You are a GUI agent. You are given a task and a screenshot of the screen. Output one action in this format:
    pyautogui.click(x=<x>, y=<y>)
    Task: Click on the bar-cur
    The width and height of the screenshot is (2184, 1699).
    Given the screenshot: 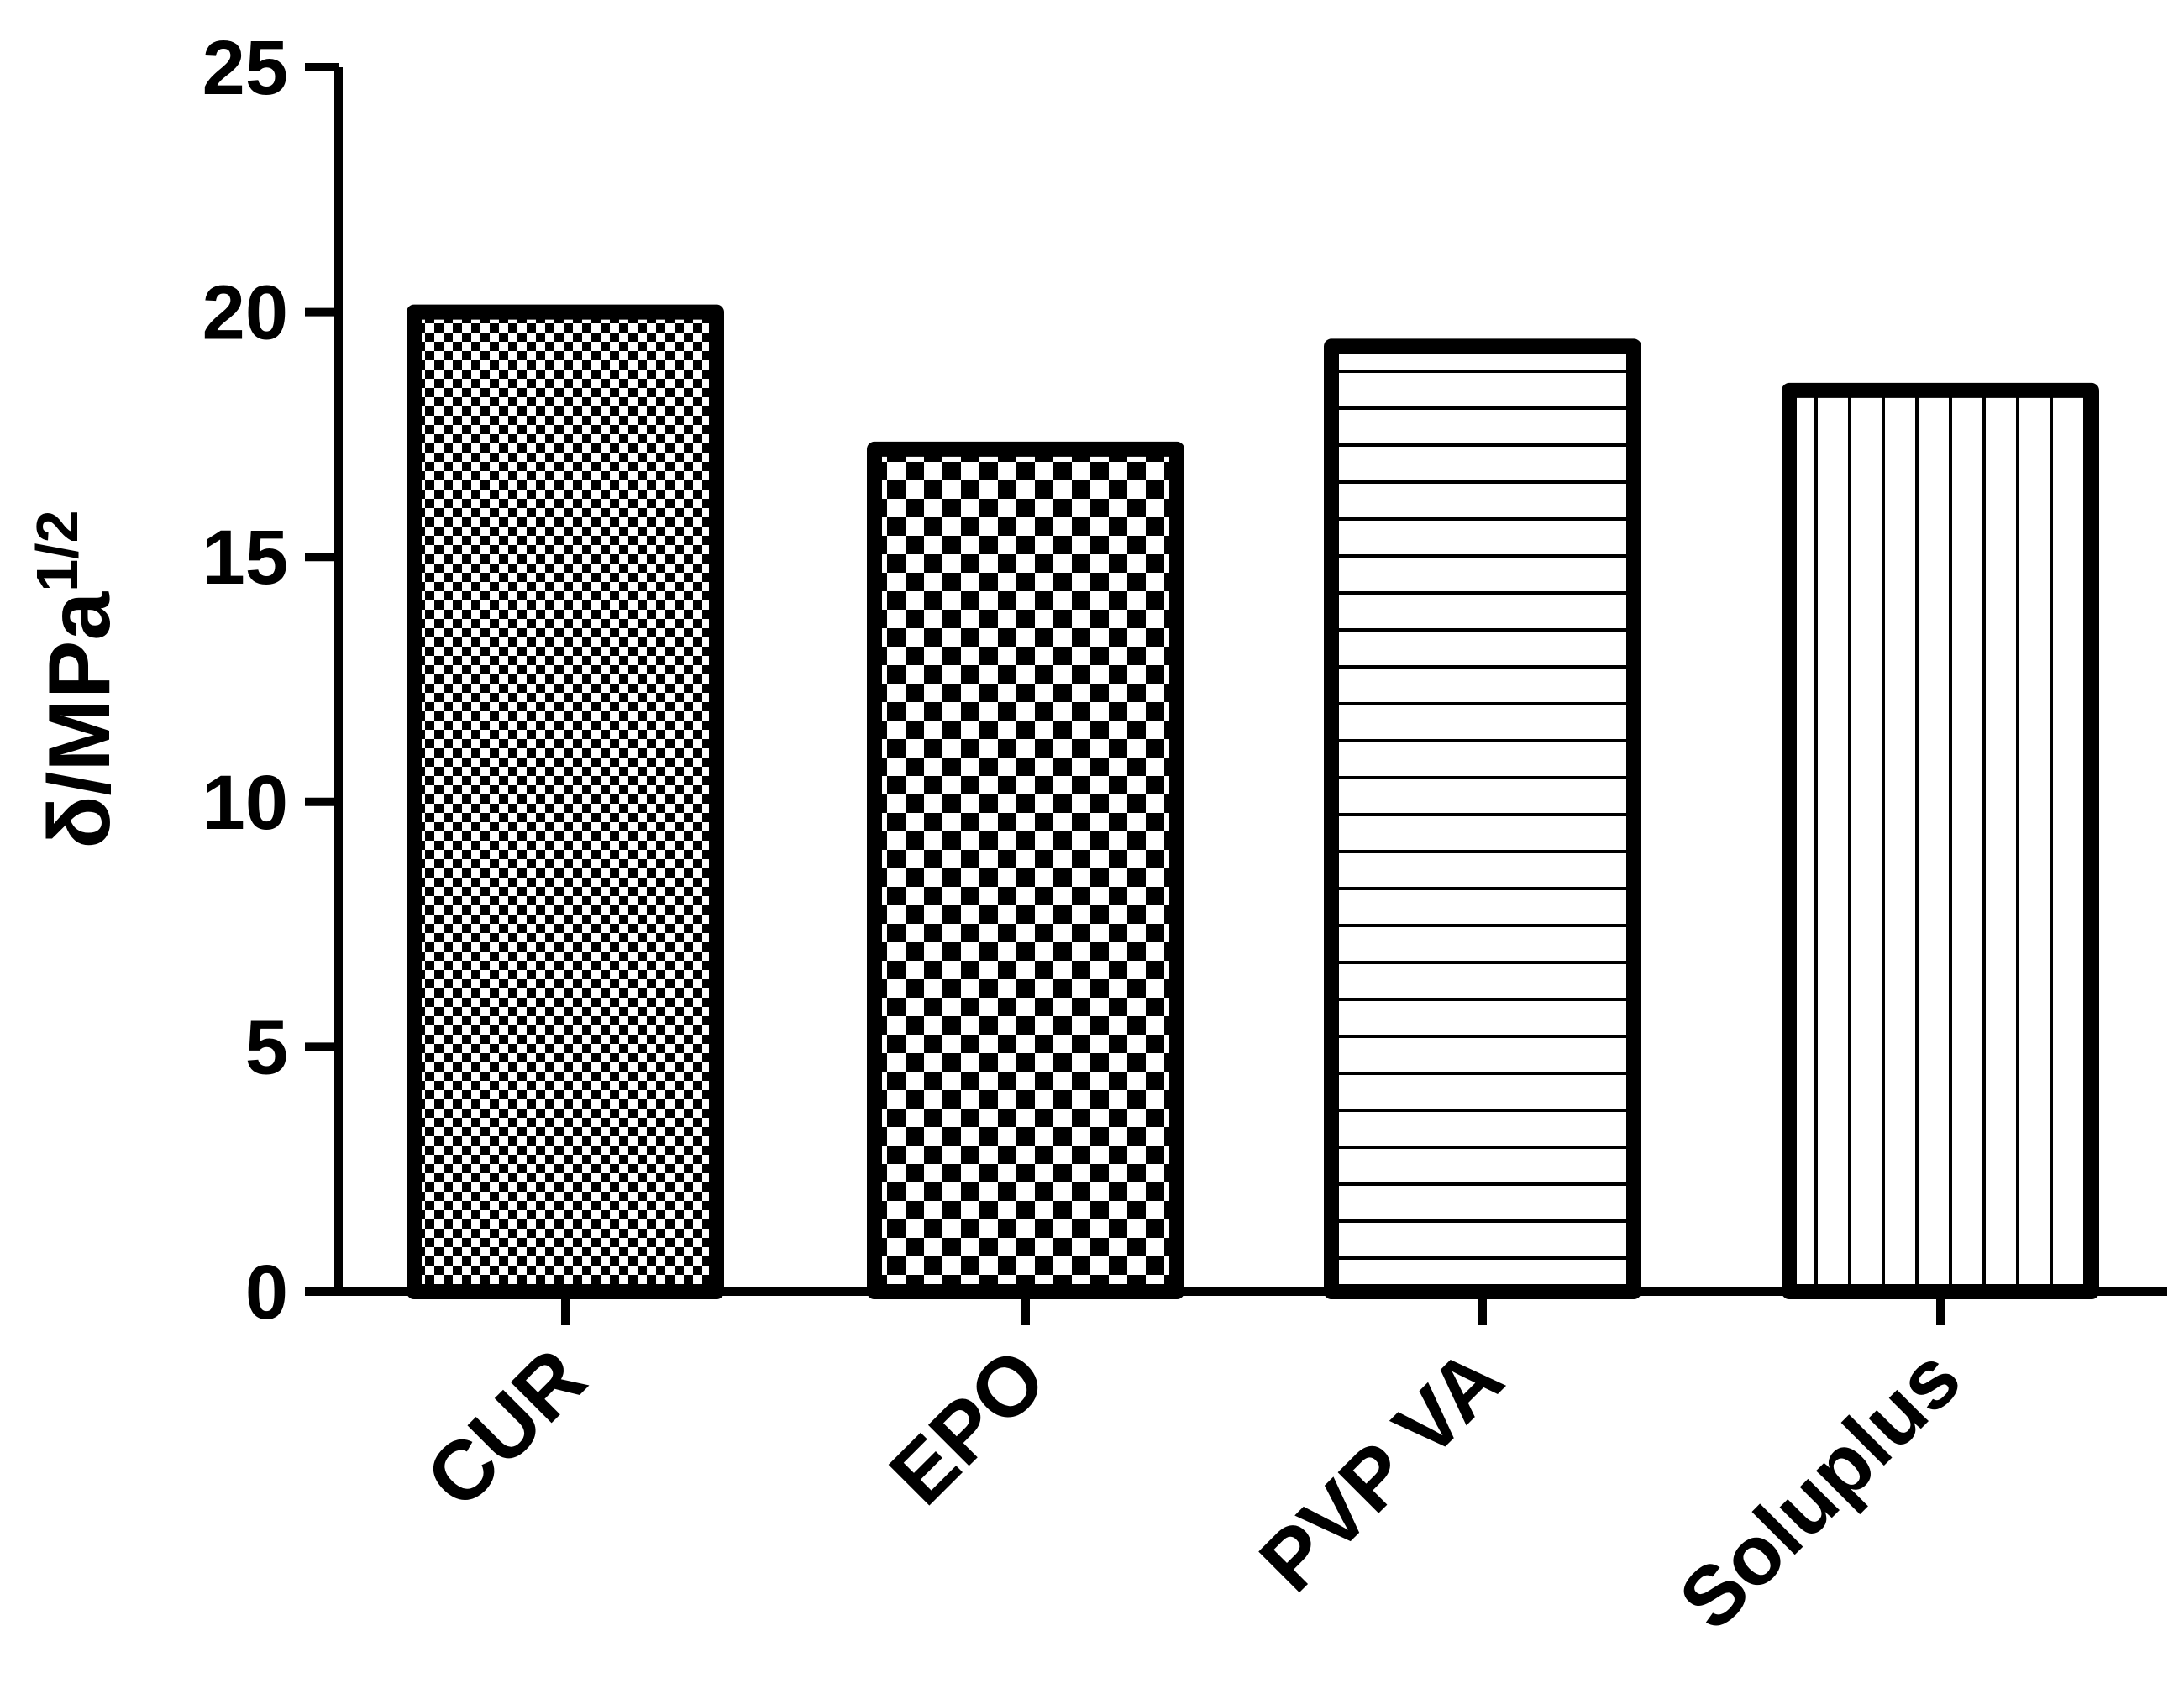 What is the action you would take?
    pyautogui.click(x=565, y=802)
    